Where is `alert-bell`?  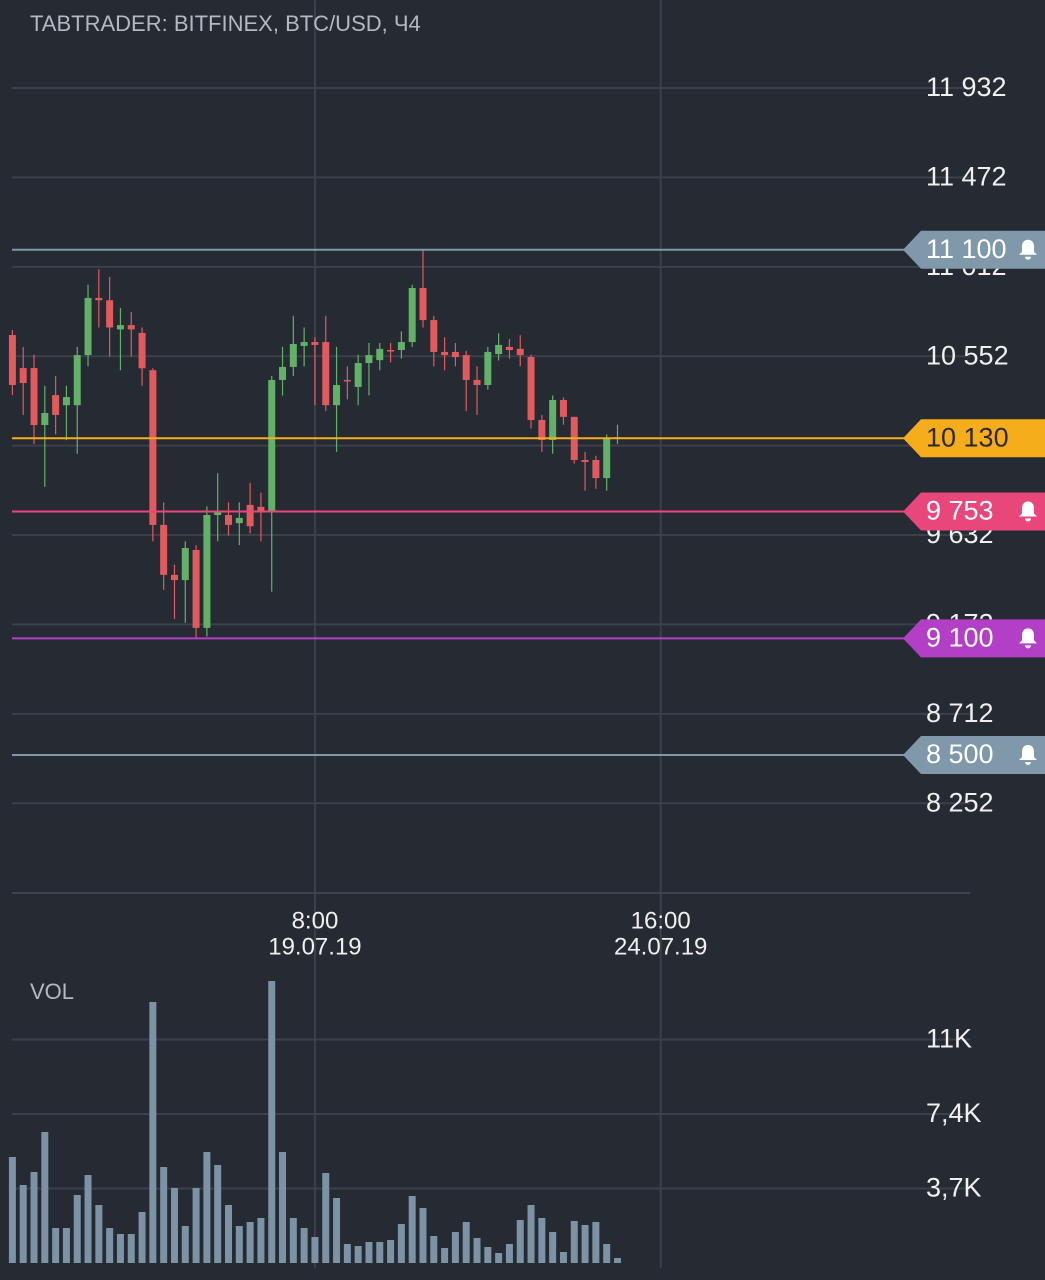 alert-bell is located at coordinates (1028, 638).